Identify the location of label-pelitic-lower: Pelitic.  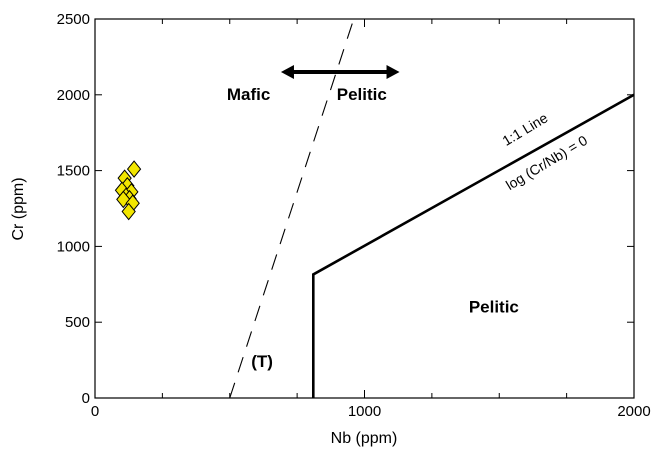
(494, 306).